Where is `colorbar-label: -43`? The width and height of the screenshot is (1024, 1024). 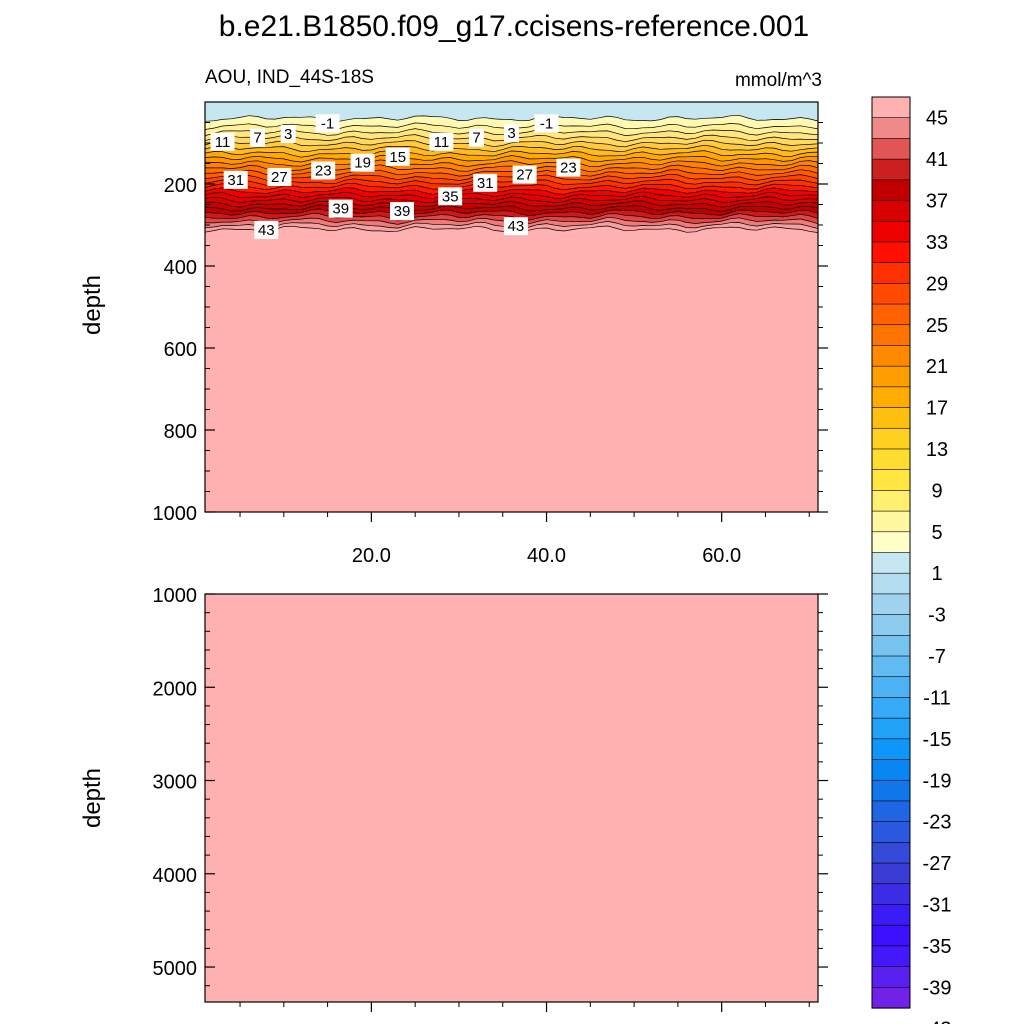
colorbar-label: -43 is located at coordinates (937, 1021).